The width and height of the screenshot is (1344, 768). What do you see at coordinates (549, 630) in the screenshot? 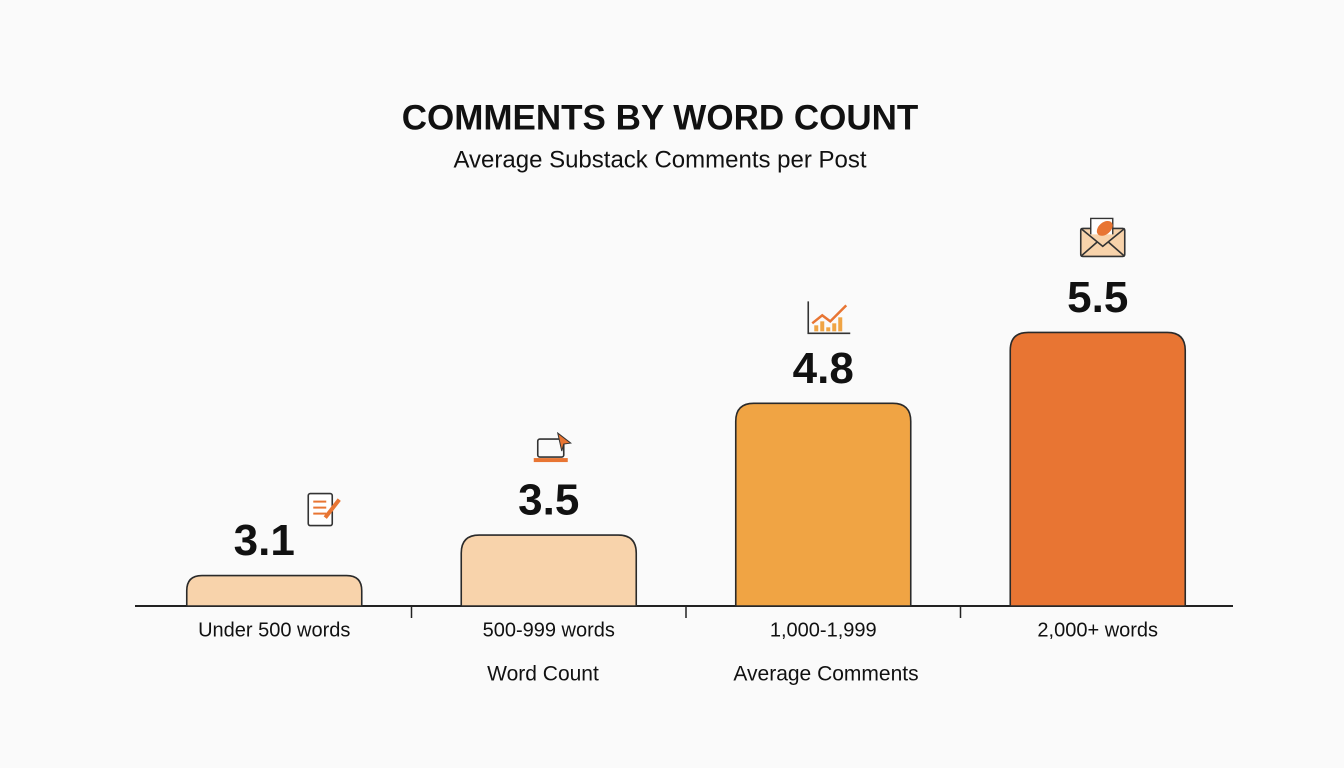
I see `x-tick-label: 500-999 words` at bounding box center [549, 630].